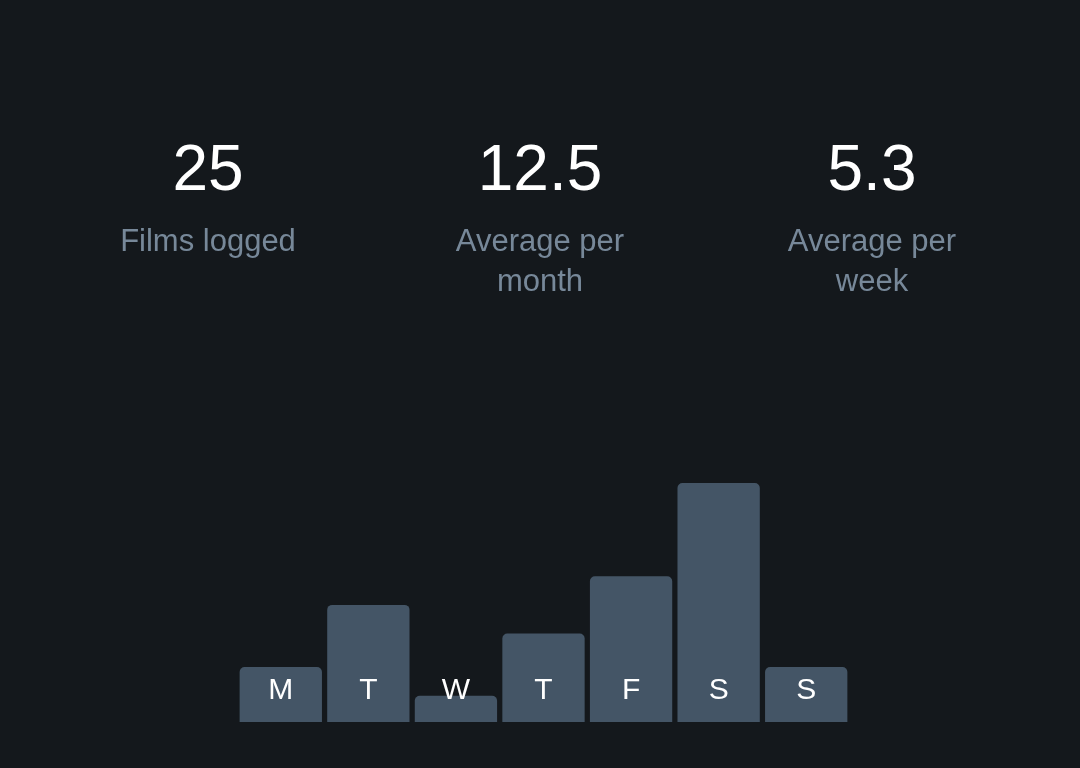 This screenshot has width=1080, height=768. I want to click on category-label: Average per month, so click(540, 261).